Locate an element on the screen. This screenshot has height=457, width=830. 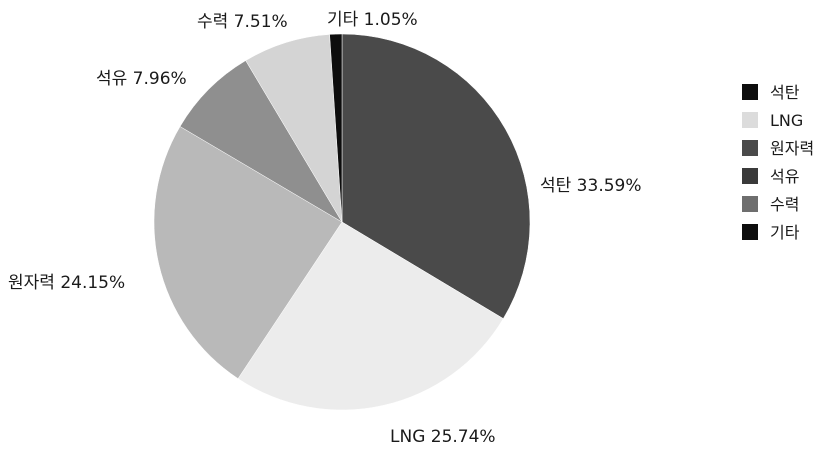
legend-label-5: 기타 is located at coordinates (785, 232).